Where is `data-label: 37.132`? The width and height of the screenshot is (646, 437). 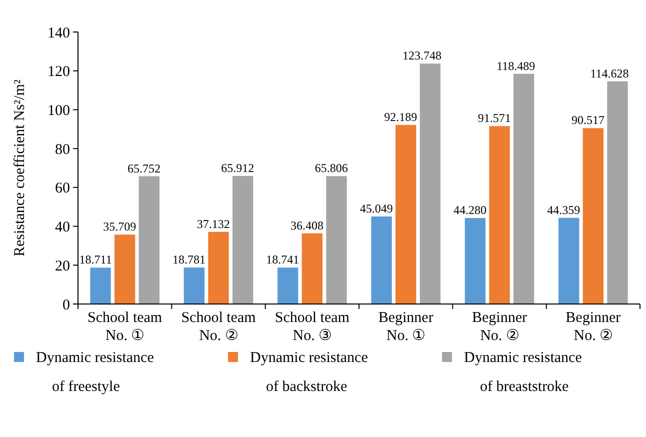 data-label: 37.132 is located at coordinates (213, 223).